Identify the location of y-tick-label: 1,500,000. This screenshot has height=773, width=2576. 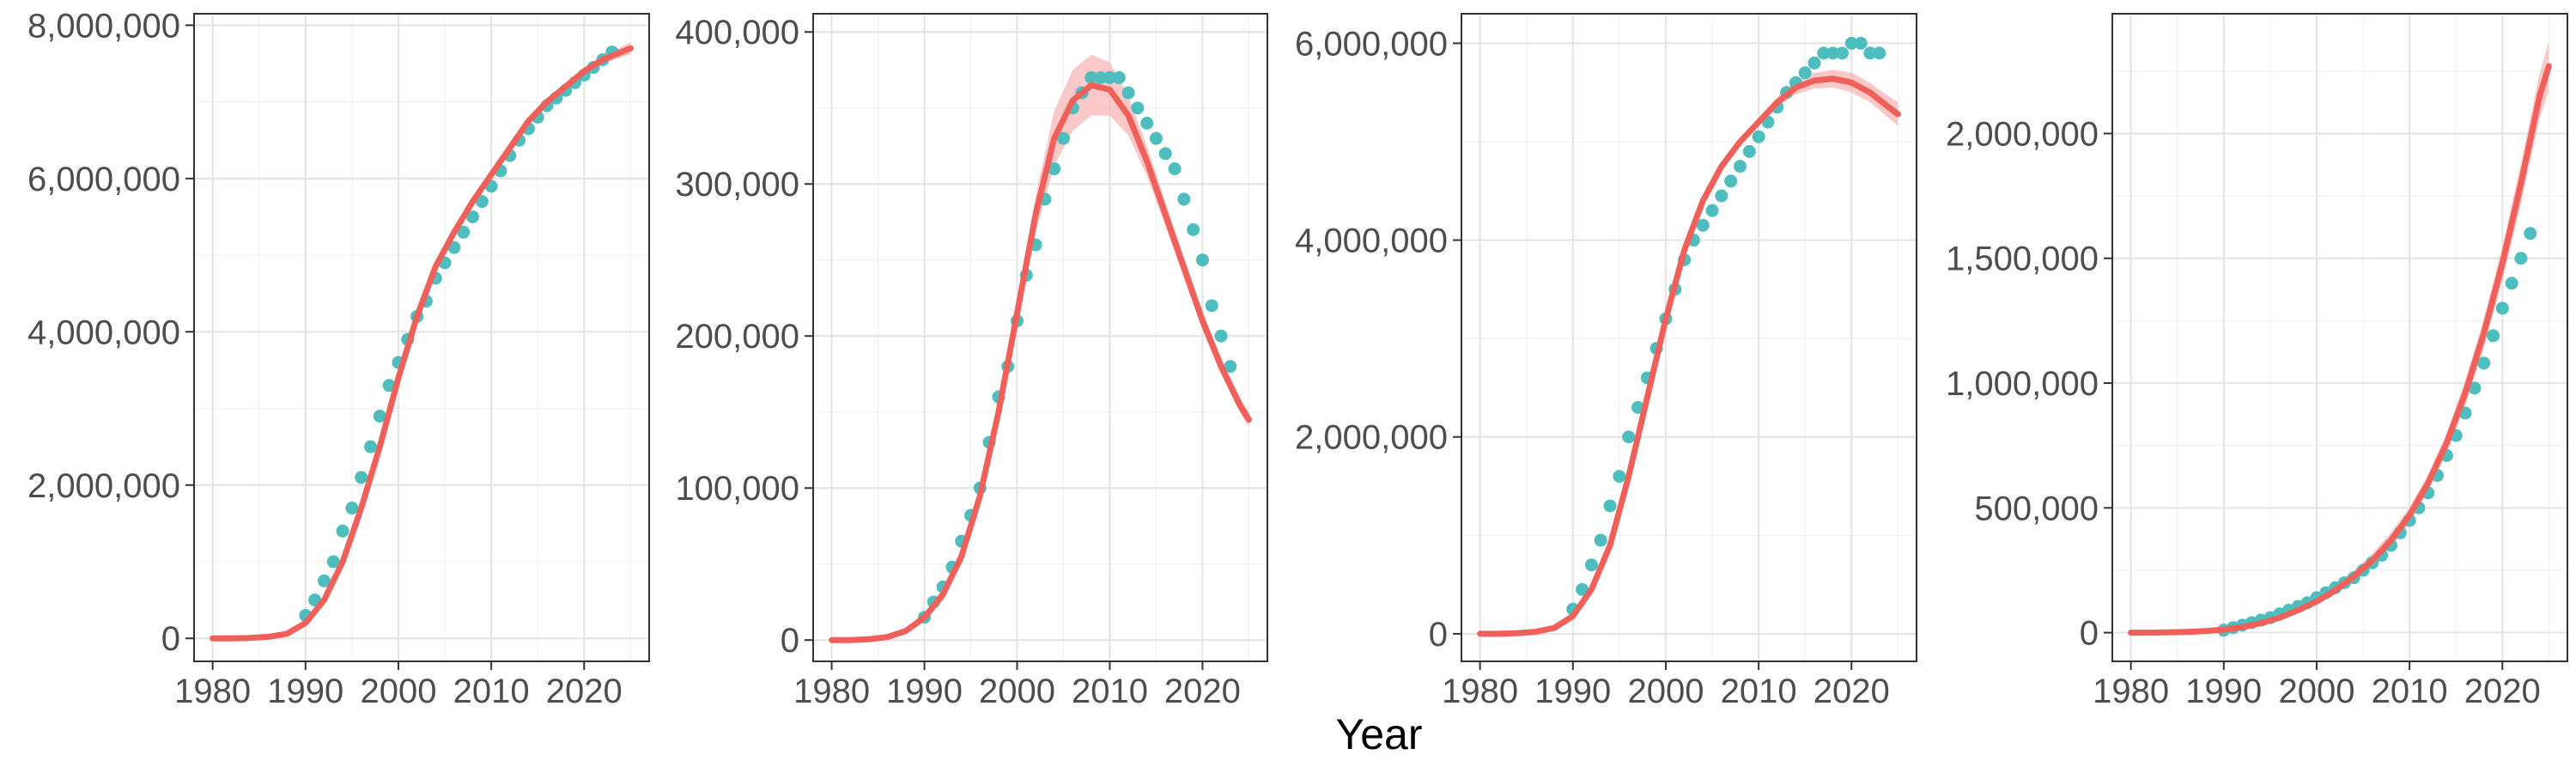
(2023, 259).